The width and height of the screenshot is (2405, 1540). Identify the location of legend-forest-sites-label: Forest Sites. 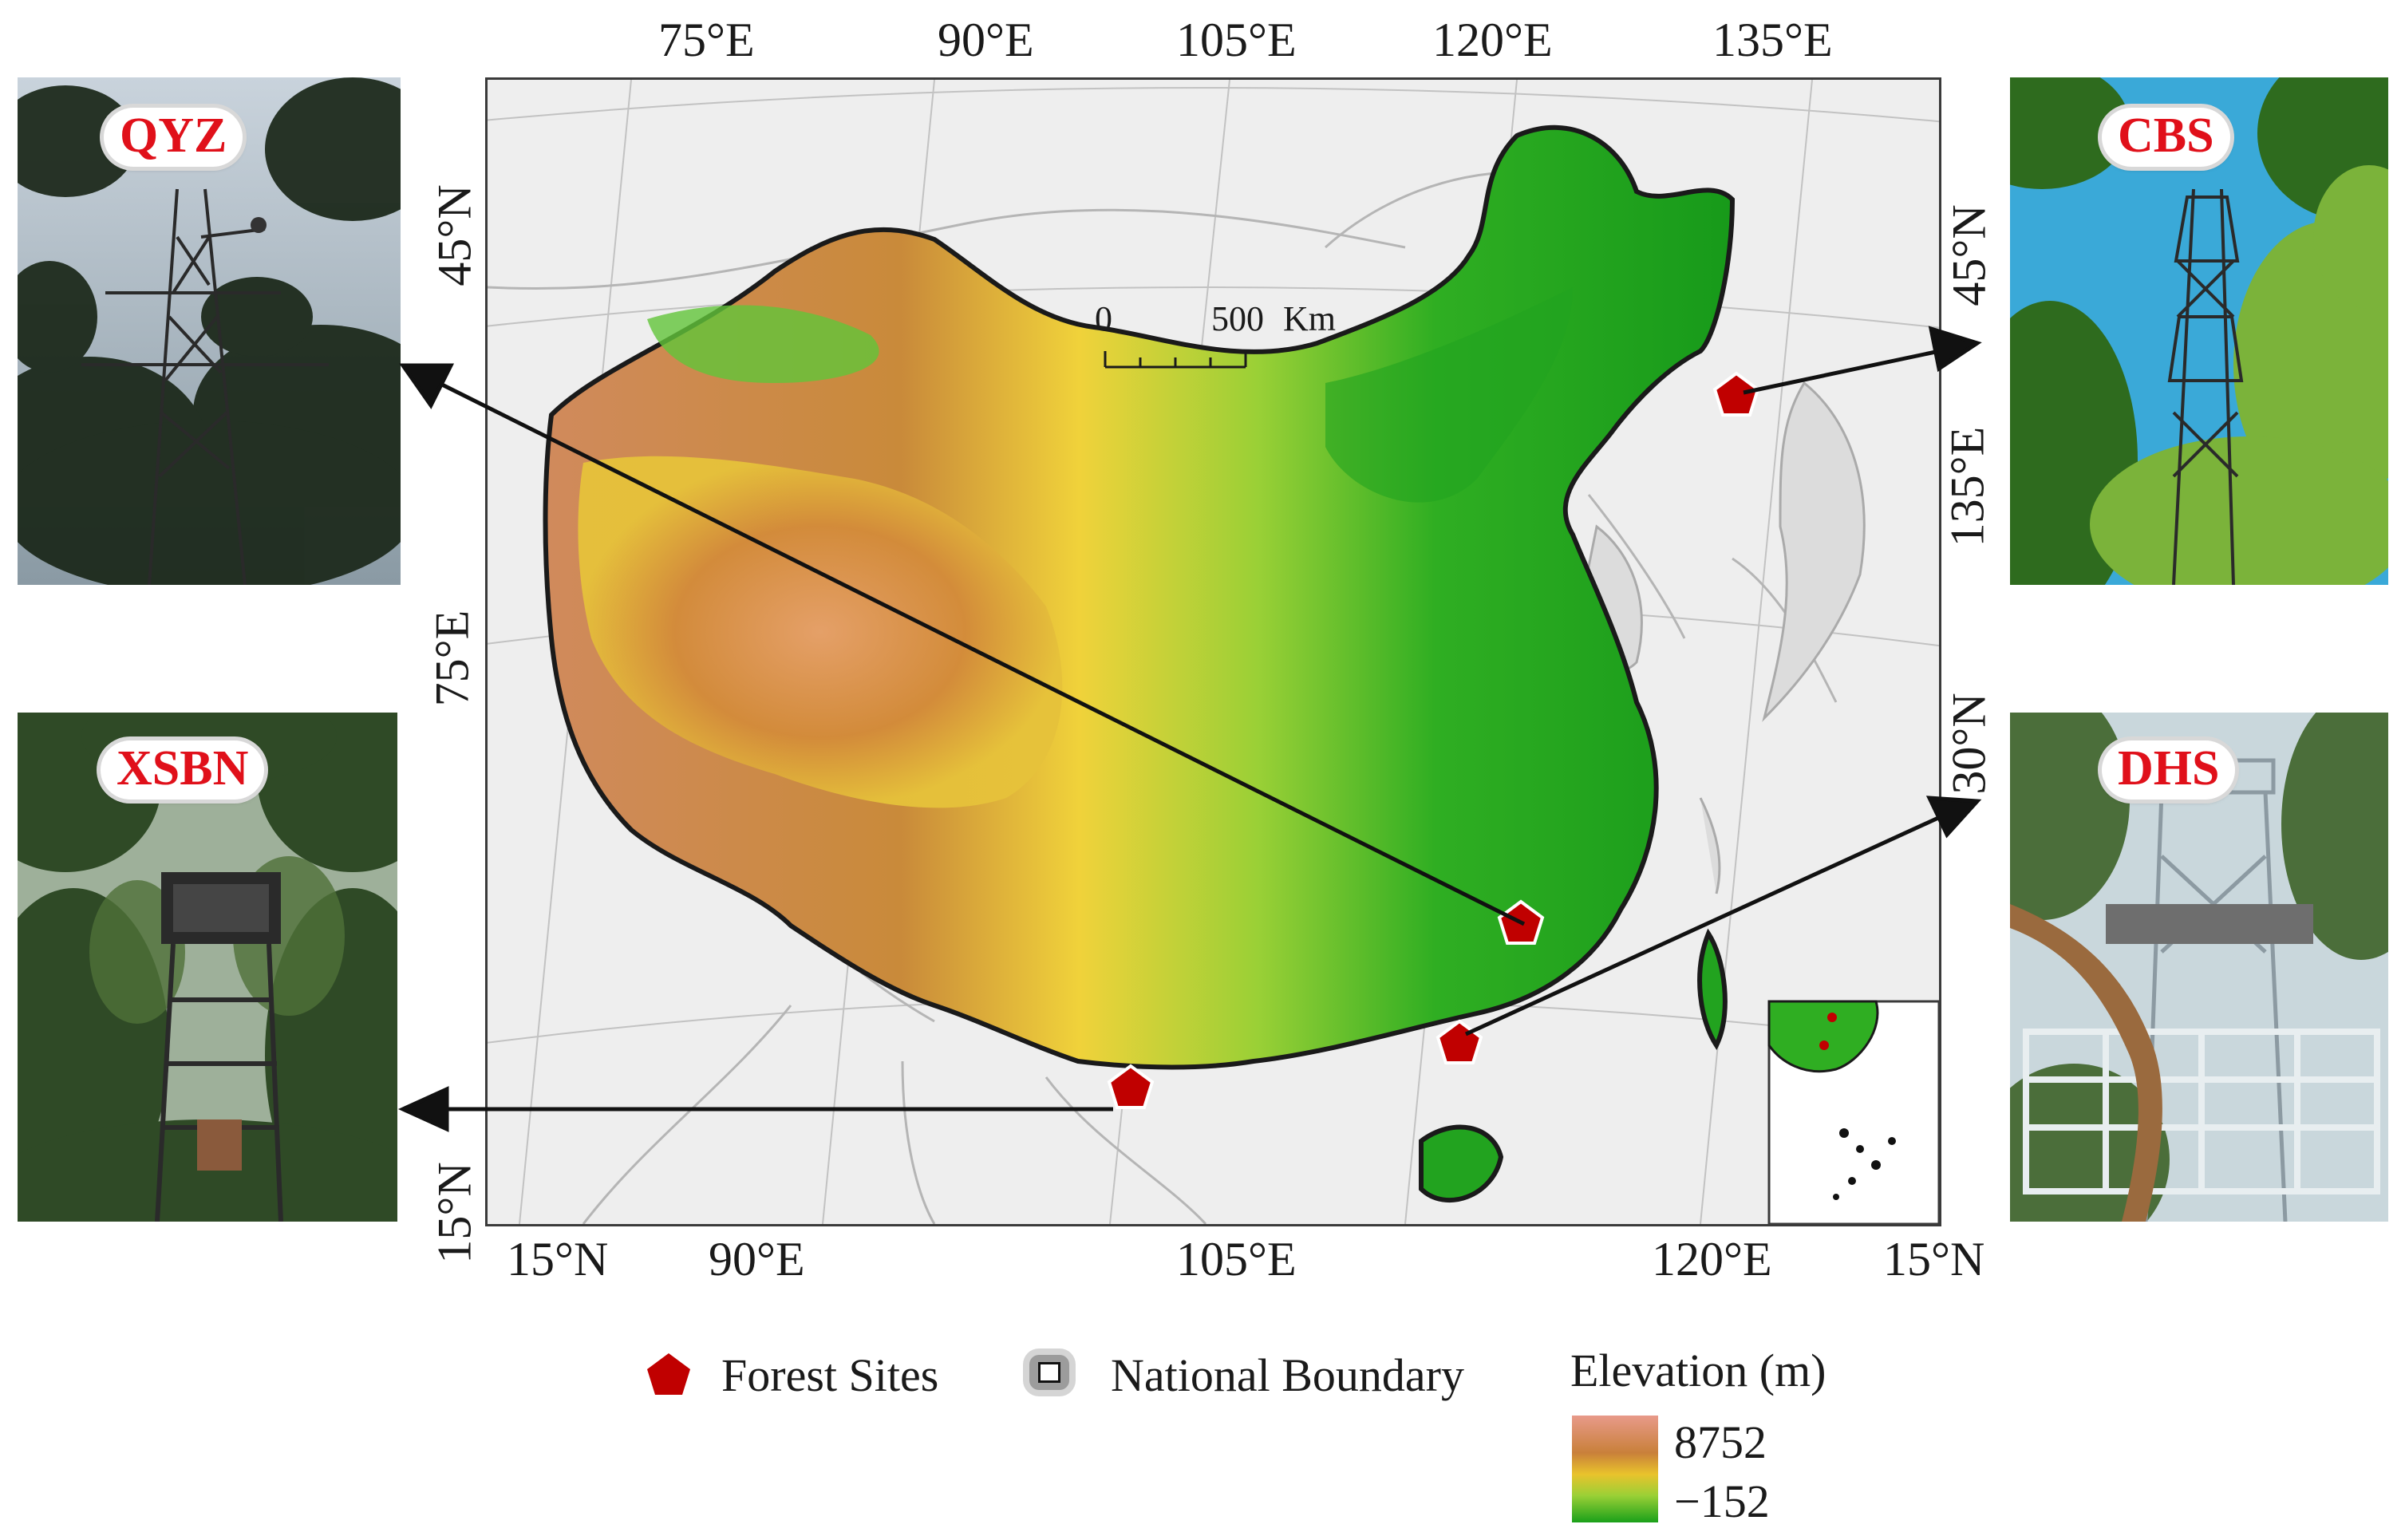
(830, 1375).